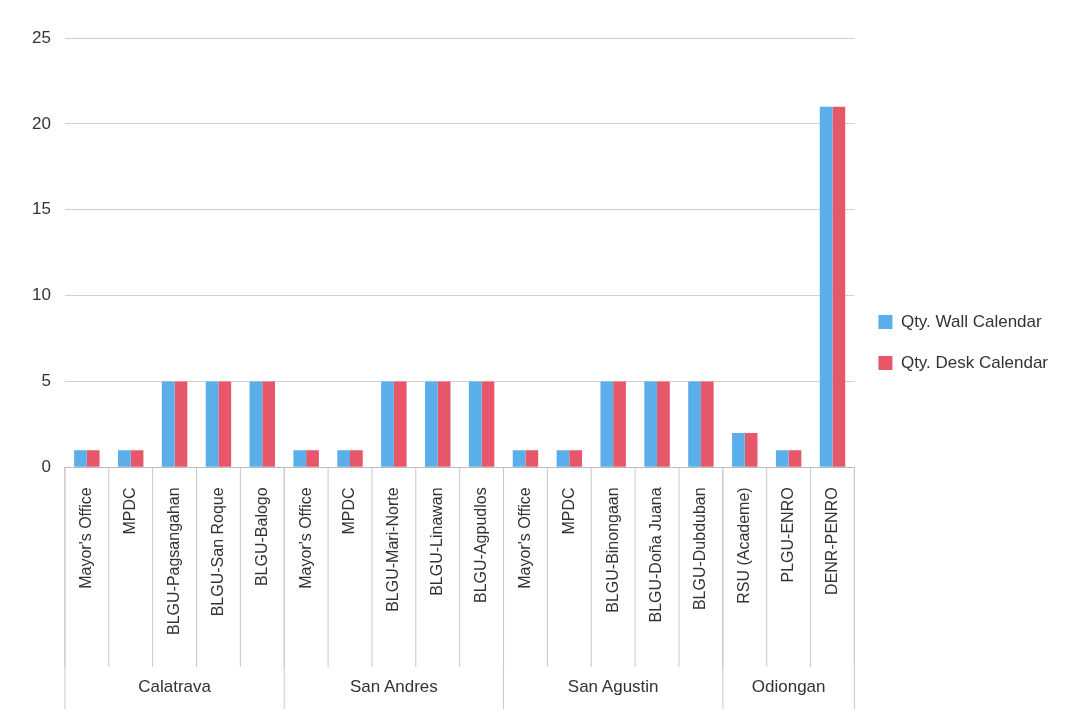 This screenshot has height=725, width=1076. I want to click on y-tick-label: 10, so click(41, 295).